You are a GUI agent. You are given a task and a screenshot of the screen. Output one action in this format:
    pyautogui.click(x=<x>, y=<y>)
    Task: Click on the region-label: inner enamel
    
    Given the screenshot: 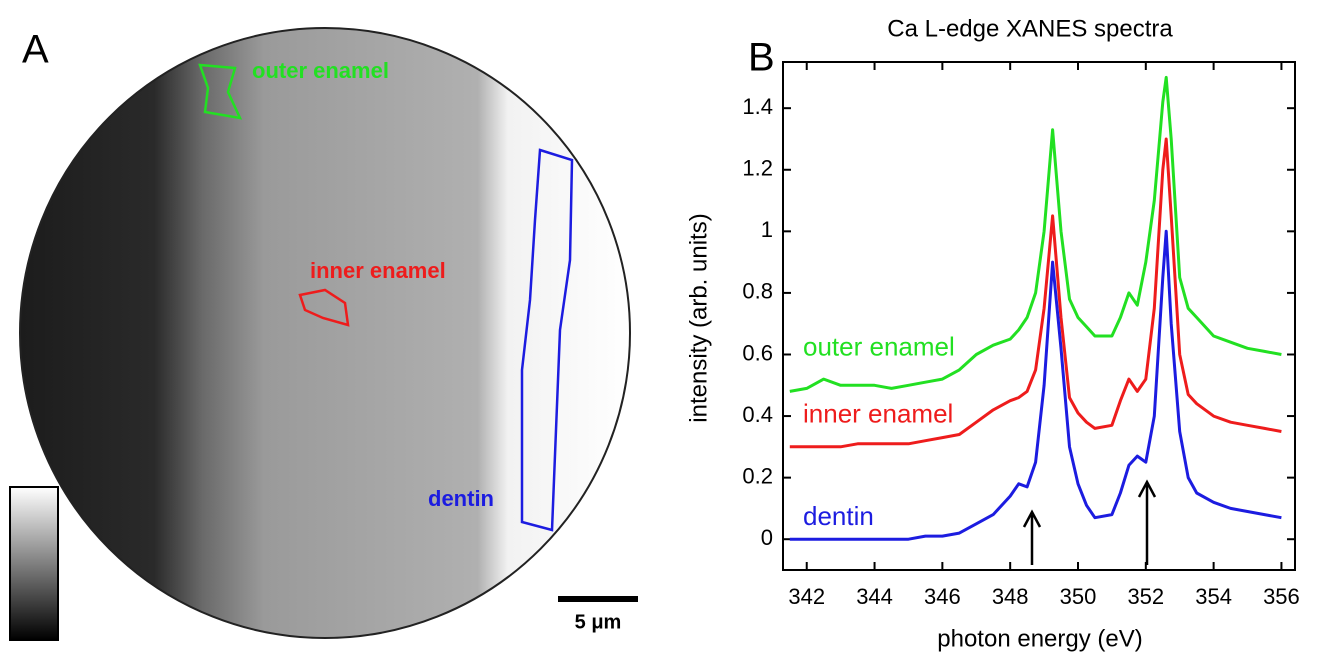 What is the action you would take?
    pyautogui.click(x=378, y=270)
    